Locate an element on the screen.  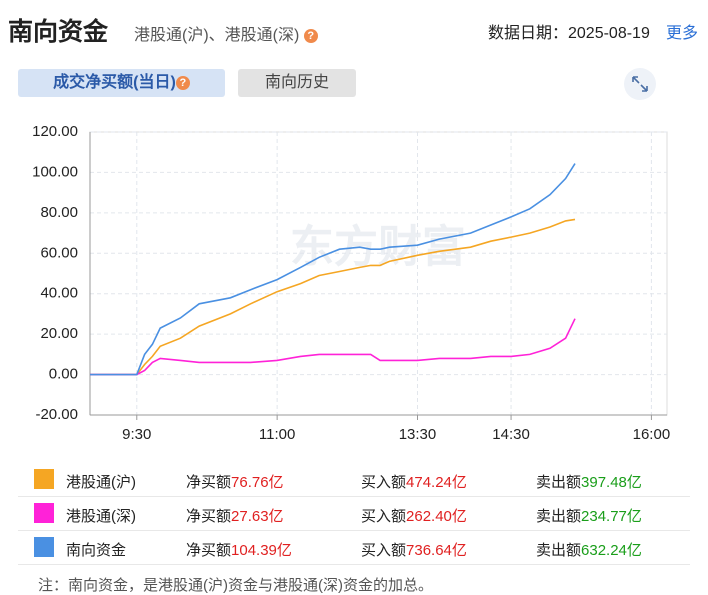
buy-cell: 买入额262.40亿 is located at coordinates (414, 515).